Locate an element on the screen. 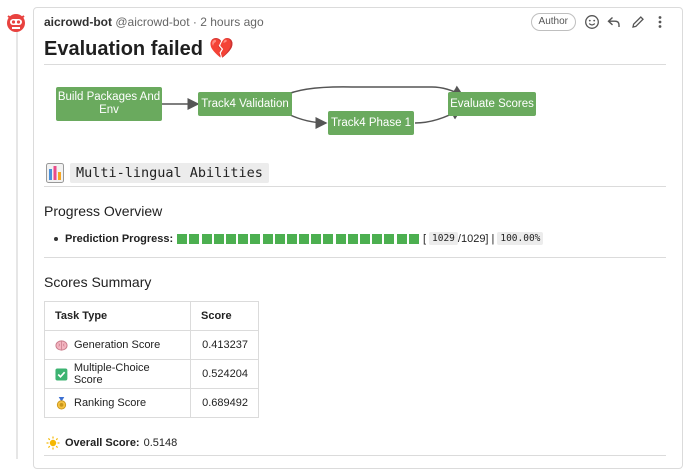 This screenshot has height=469, width=690. page-title: Evaluation failed 💔 is located at coordinates (139, 48).